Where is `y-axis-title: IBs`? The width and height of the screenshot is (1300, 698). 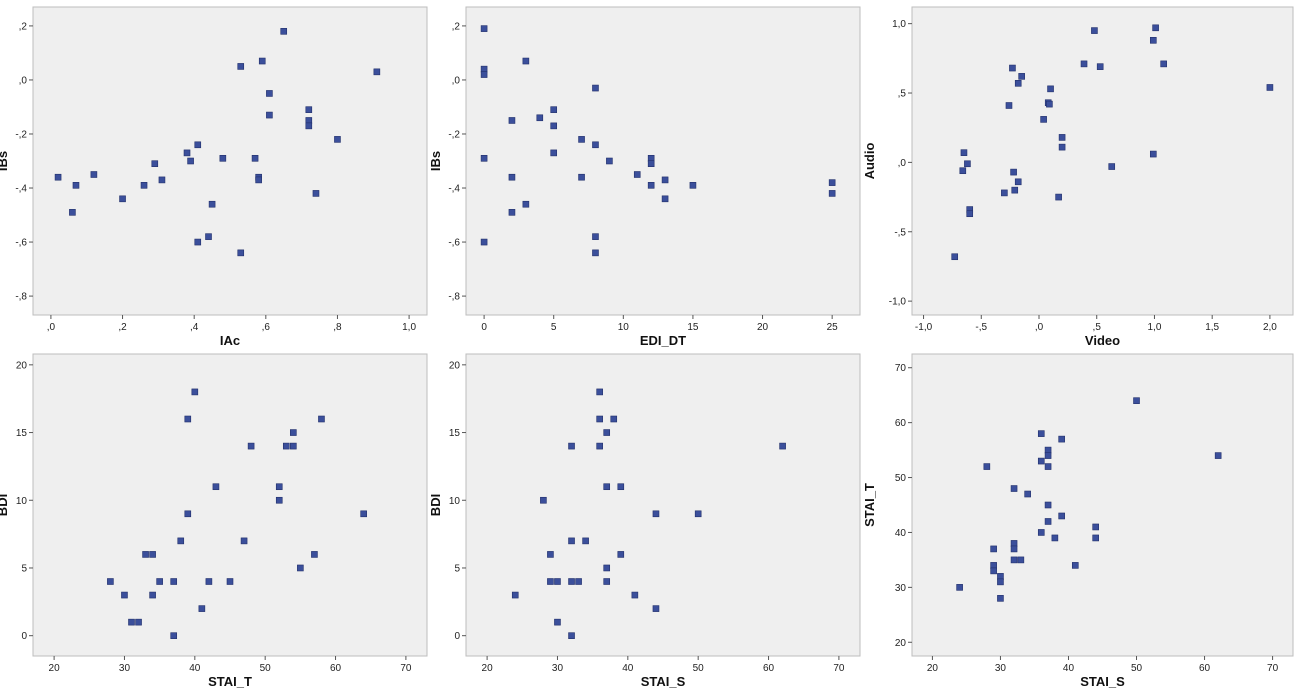 y-axis-title: IBs is located at coordinates (5, 161).